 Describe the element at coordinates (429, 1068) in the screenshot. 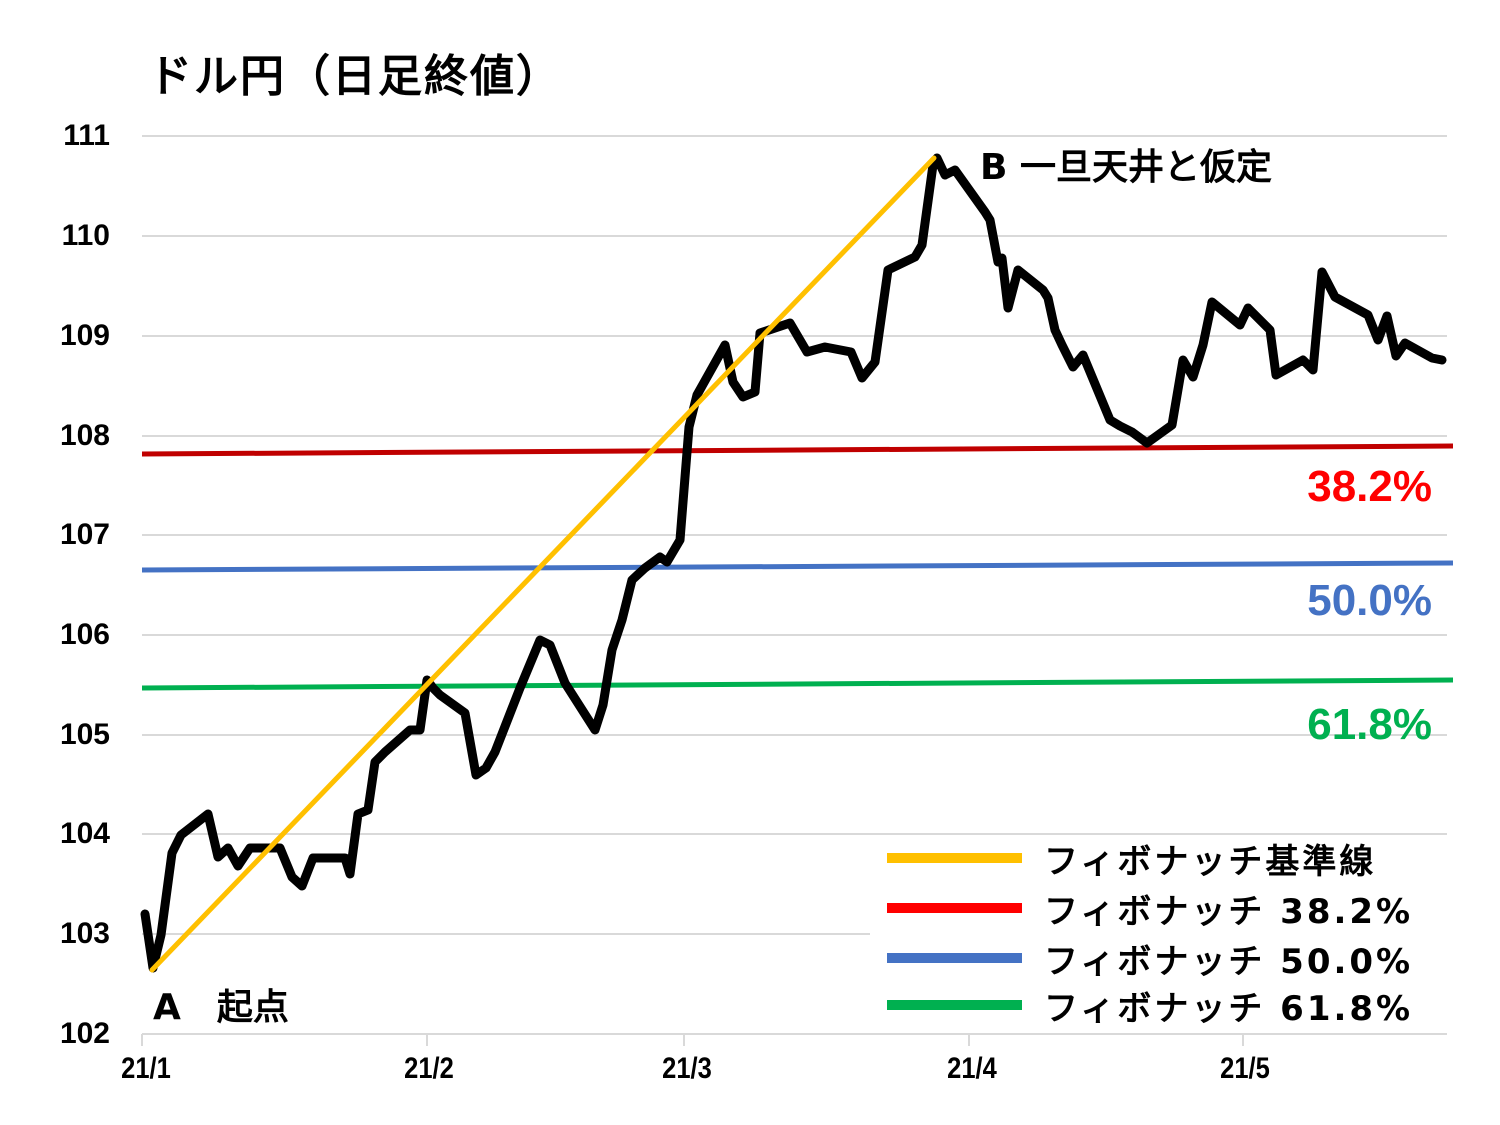

I see `x-tick-feb: 21/2` at that location.